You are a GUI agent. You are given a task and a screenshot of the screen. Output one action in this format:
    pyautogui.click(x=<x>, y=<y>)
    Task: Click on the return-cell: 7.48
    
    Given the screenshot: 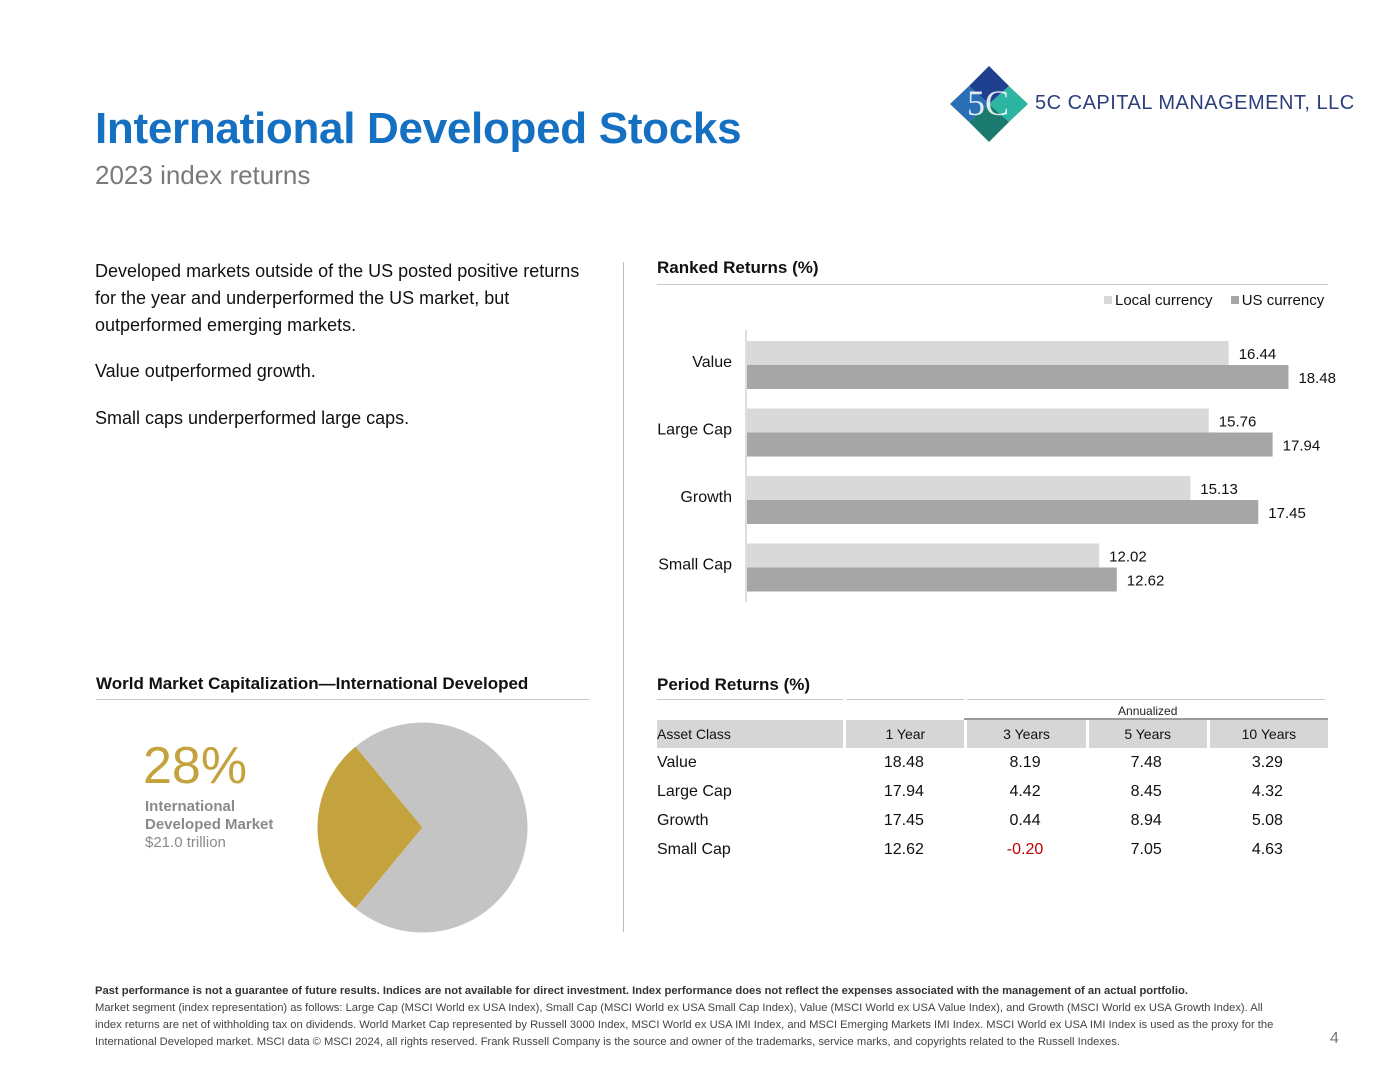 What is the action you would take?
    pyautogui.click(x=1146, y=762)
    